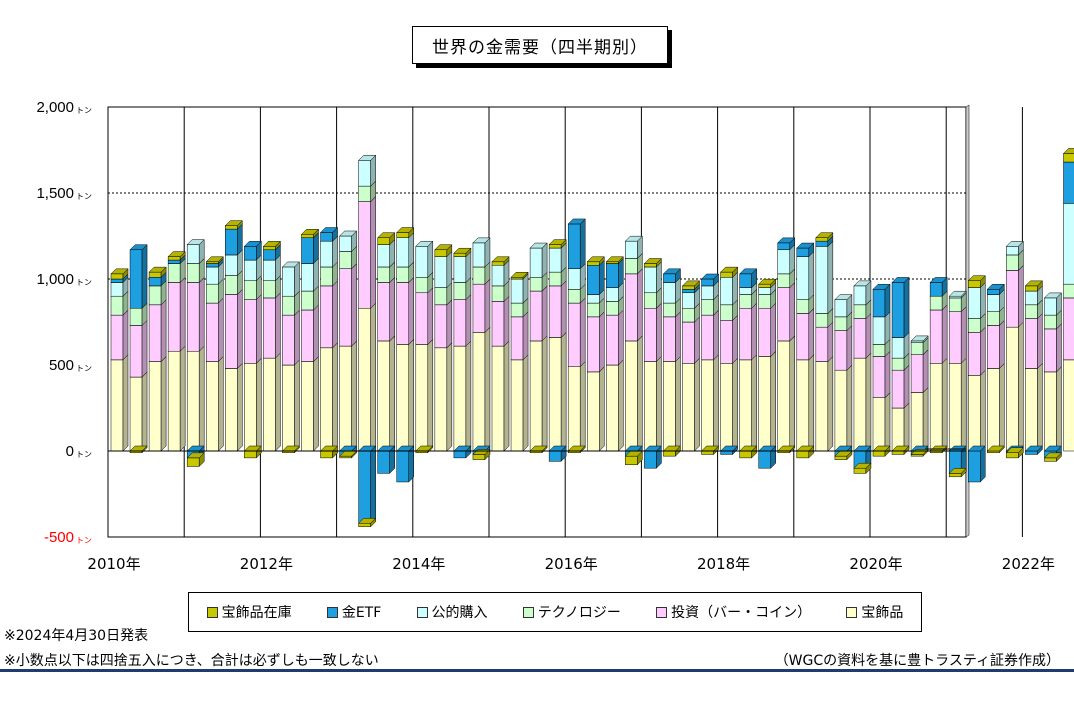 This screenshot has height=707, width=1074. What do you see at coordinates (353, 612) in the screenshot?
I see `legend-item: 金ETF` at bounding box center [353, 612].